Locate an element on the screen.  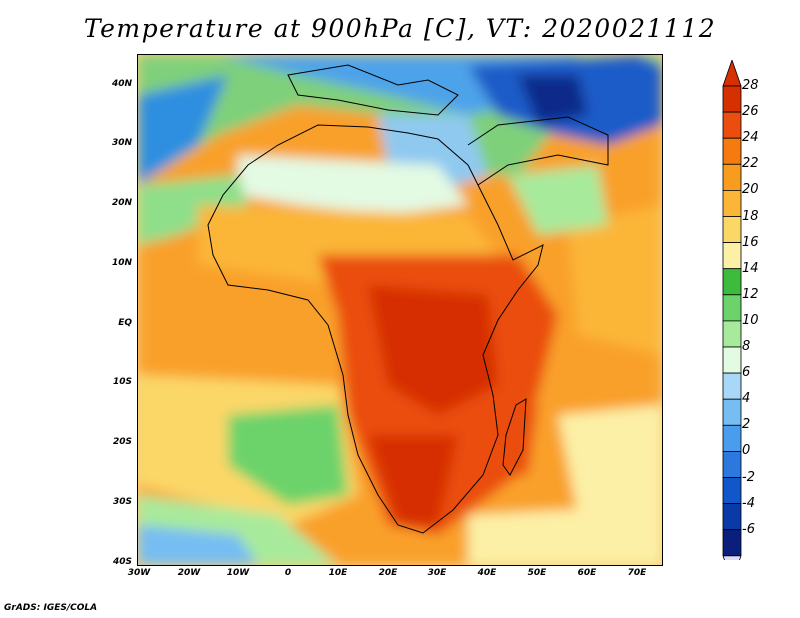
lat-label: 20S is located at coordinates (122, 442).